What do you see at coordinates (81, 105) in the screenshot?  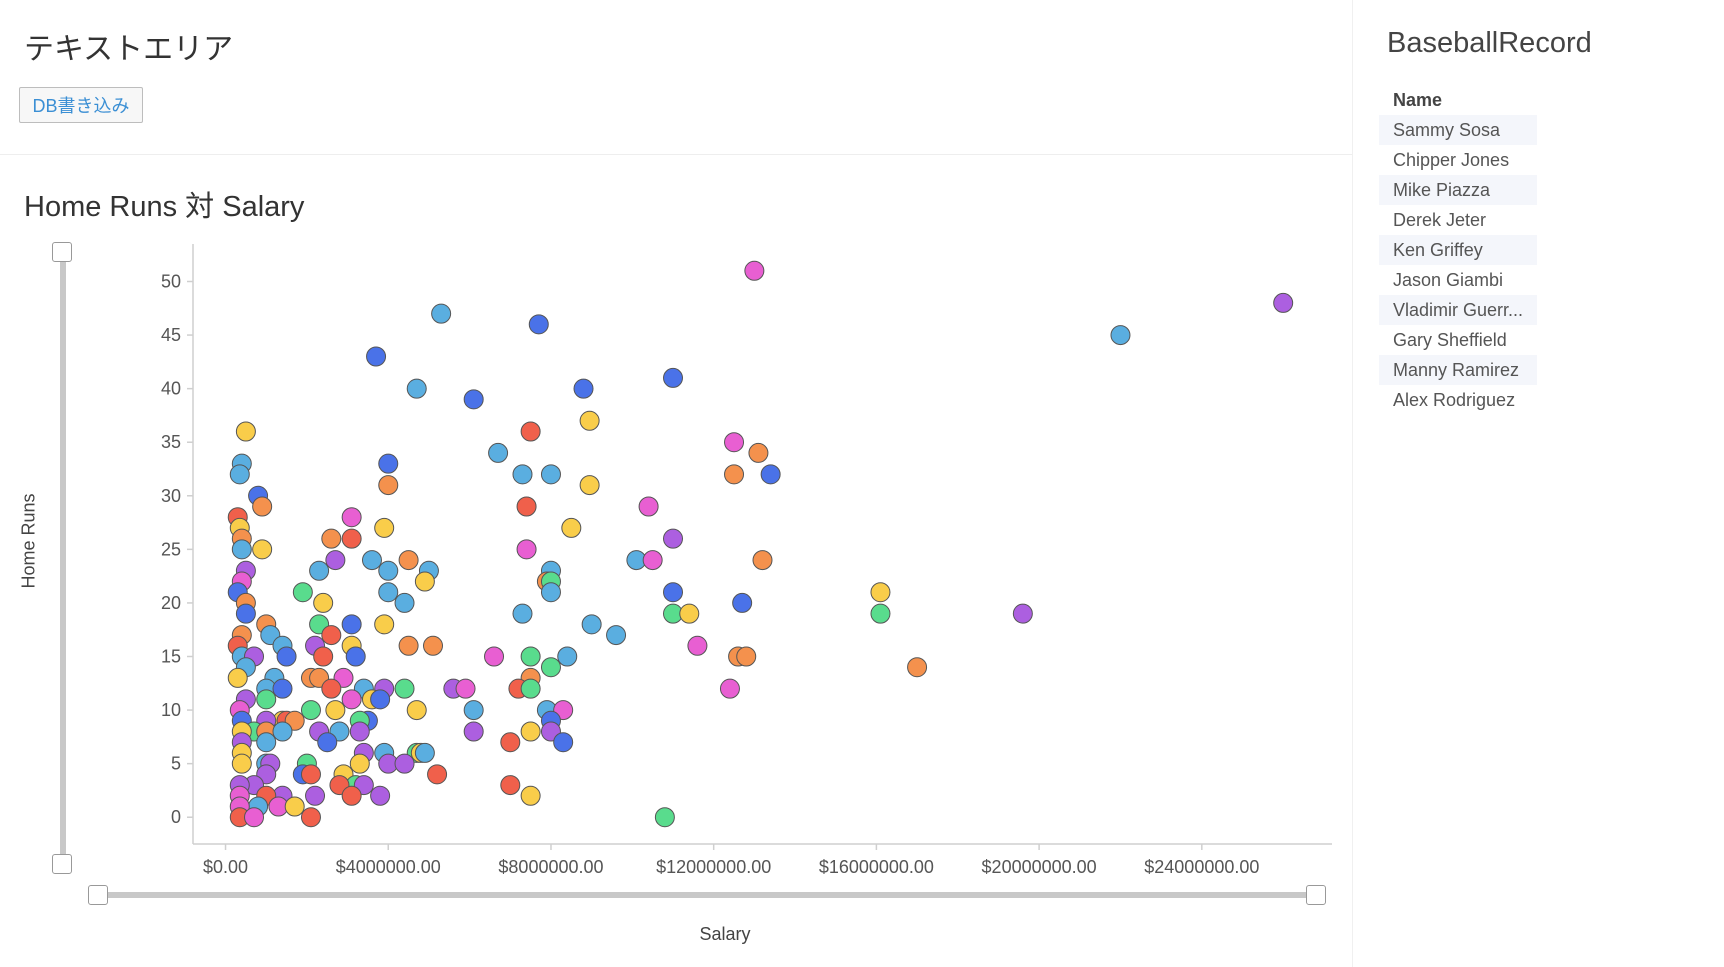 I see `db-write-button: DB書き込み` at bounding box center [81, 105].